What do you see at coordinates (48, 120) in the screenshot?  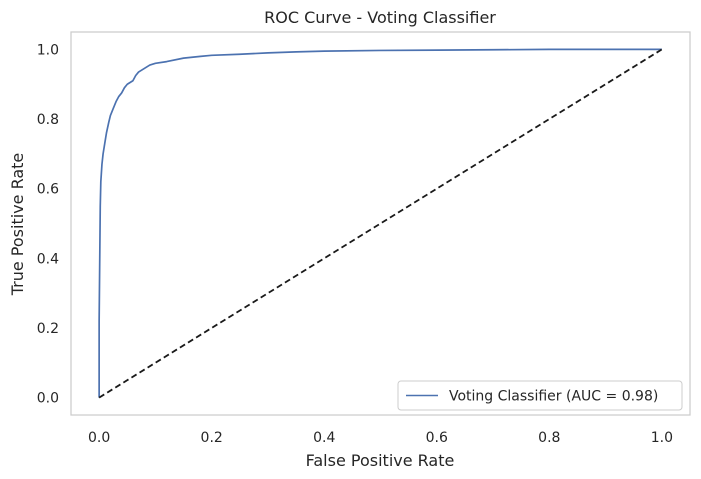 I see `y-tick-label: 0.8` at bounding box center [48, 120].